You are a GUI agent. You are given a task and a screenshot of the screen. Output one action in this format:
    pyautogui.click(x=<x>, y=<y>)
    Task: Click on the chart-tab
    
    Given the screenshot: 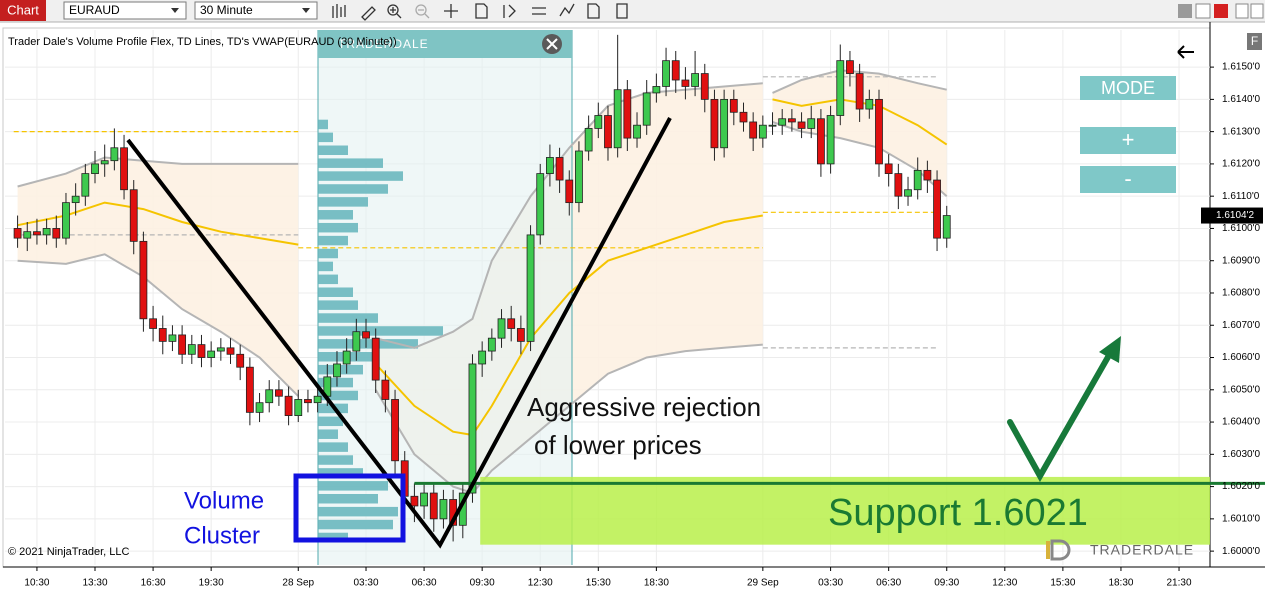 What is the action you would take?
    pyautogui.click(x=23, y=10)
    